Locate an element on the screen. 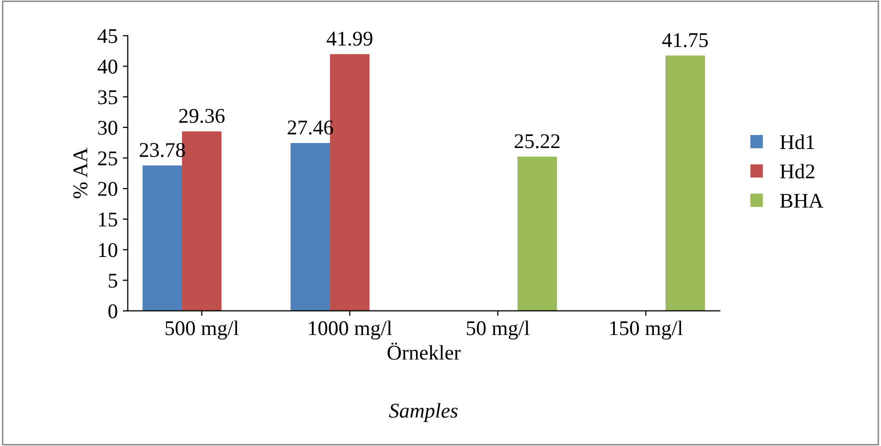  y-tick-label: 0 is located at coordinates (113, 311).